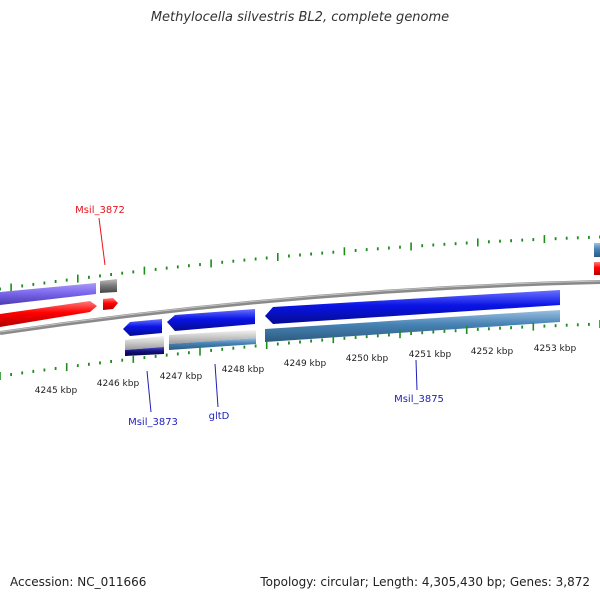 Image resolution: width=600 pixels, height=600 pixels. I want to click on ruler-tick-label: 4246 kbp, so click(118, 384).